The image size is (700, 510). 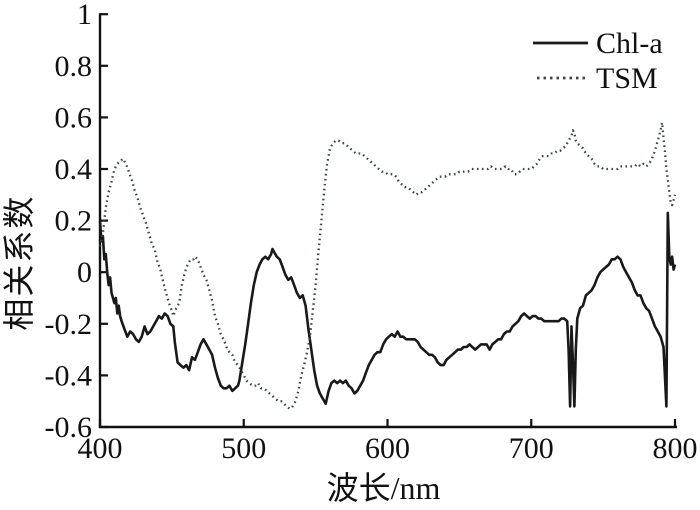 What do you see at coordinates (74, 117) in the screenshot?
I see `y-tick-label: 0.6` at bounding box center [74, 117].